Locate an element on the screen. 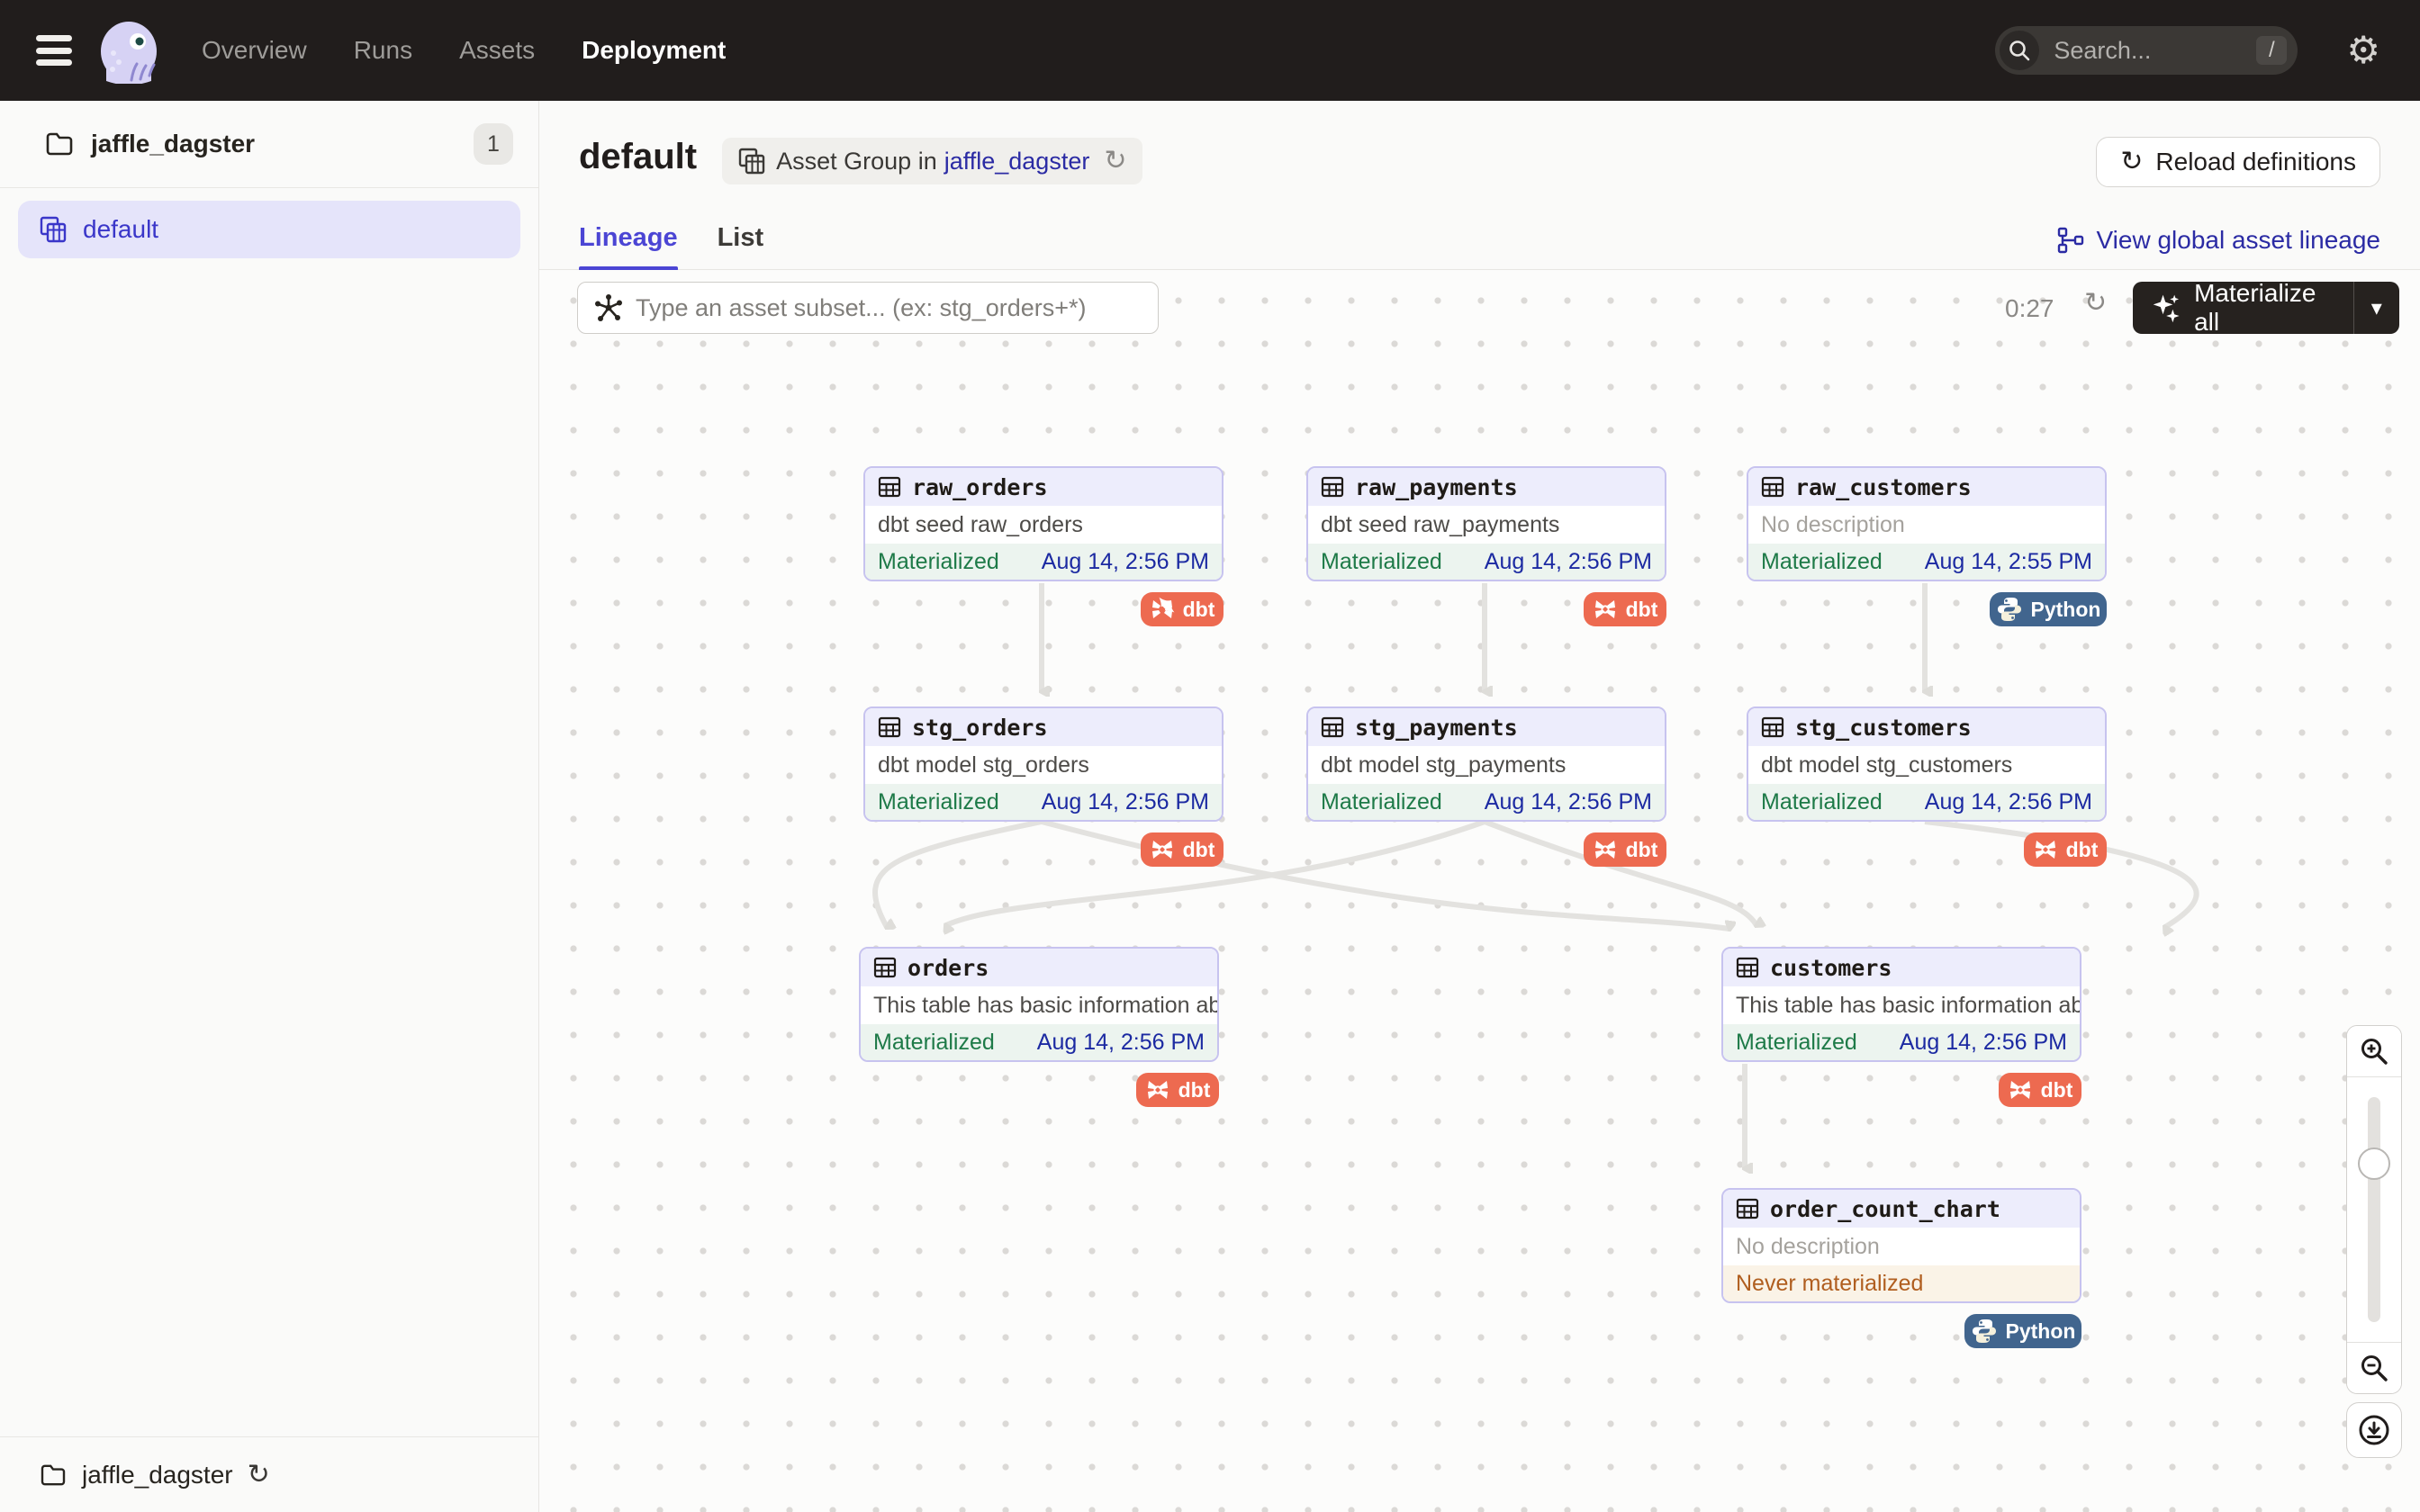  sparkles-icon is located at coordinates (2166, 308).